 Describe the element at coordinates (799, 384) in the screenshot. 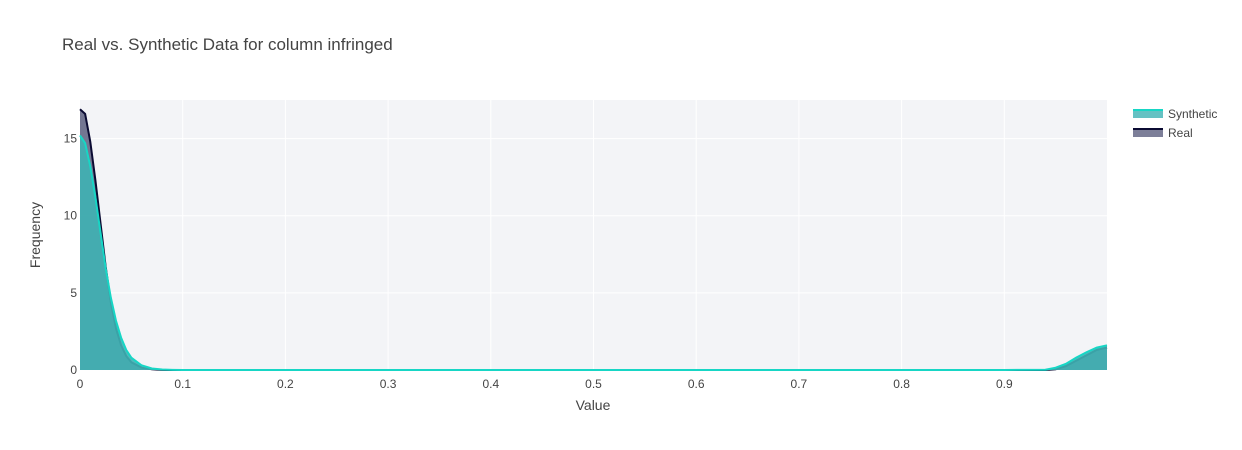

I see `x-tick-label: 0.7` at that location.